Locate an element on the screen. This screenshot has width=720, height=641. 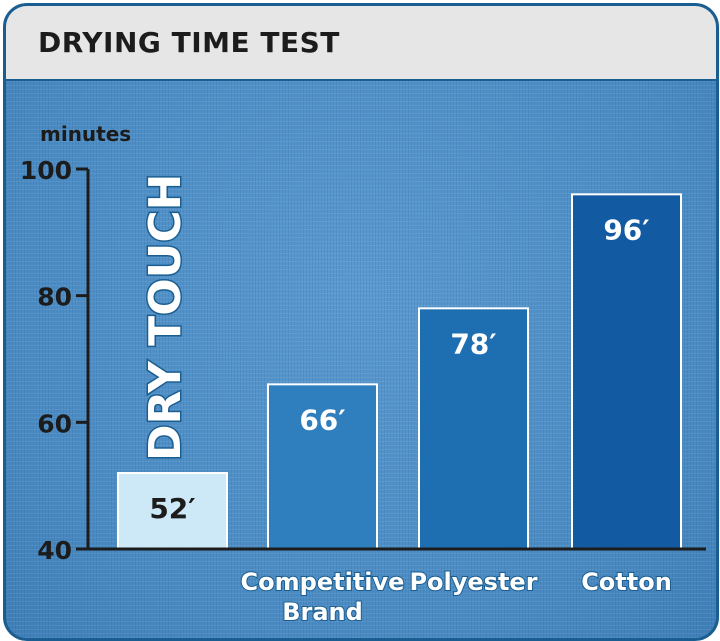
x-category-label: Polyester is located at coordinates (473, 582).